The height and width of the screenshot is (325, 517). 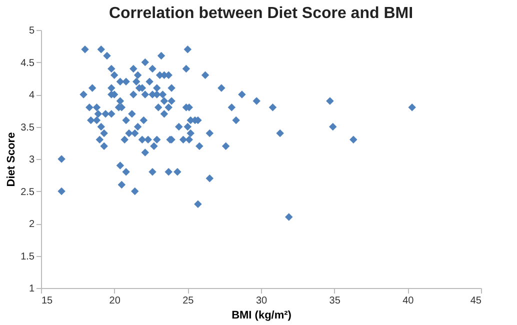 I want to click on y-tick-label: 1.5, so click(x=27, y=256).